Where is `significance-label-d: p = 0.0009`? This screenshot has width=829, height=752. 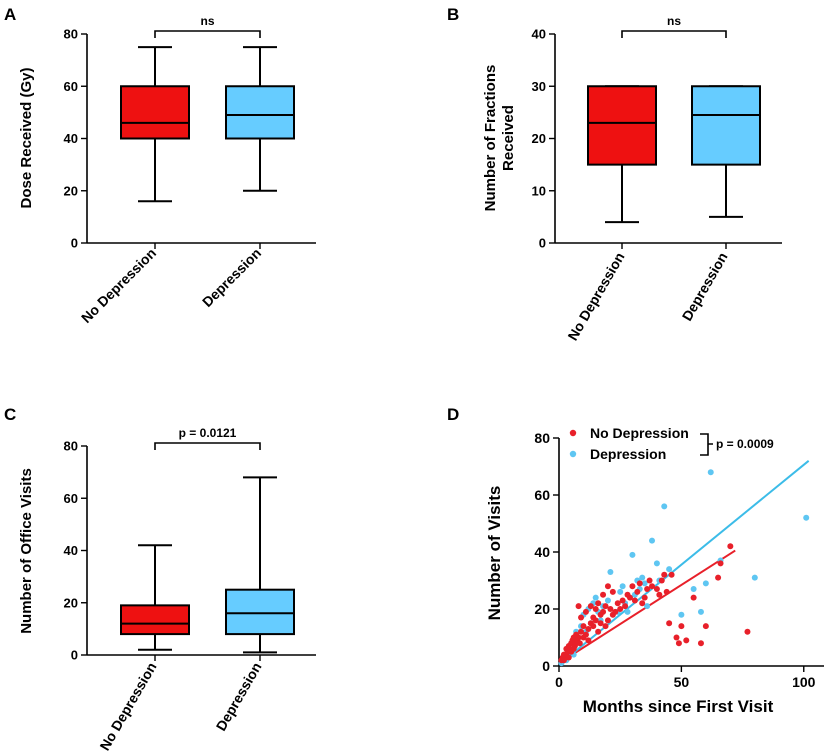
significance-label-d: p = 0.0009 is located at coordinates (745, 444).